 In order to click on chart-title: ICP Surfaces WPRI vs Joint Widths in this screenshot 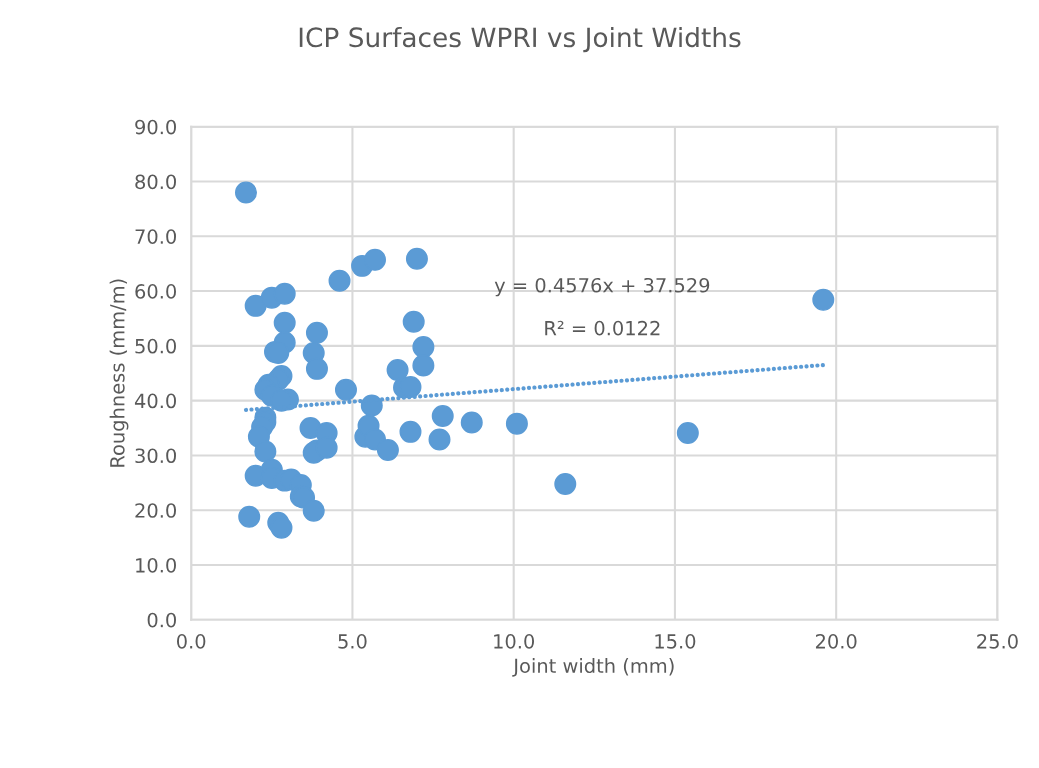, I will do `click(520, 39)`.